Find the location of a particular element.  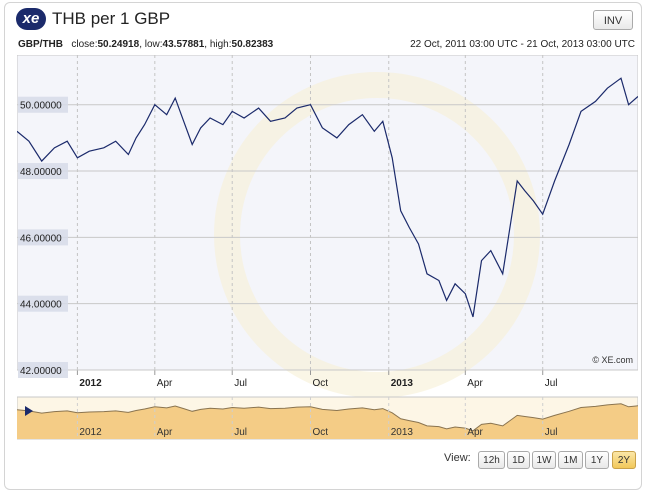

y-tick-label: 42.00000 is located at coordinates (41, 371).